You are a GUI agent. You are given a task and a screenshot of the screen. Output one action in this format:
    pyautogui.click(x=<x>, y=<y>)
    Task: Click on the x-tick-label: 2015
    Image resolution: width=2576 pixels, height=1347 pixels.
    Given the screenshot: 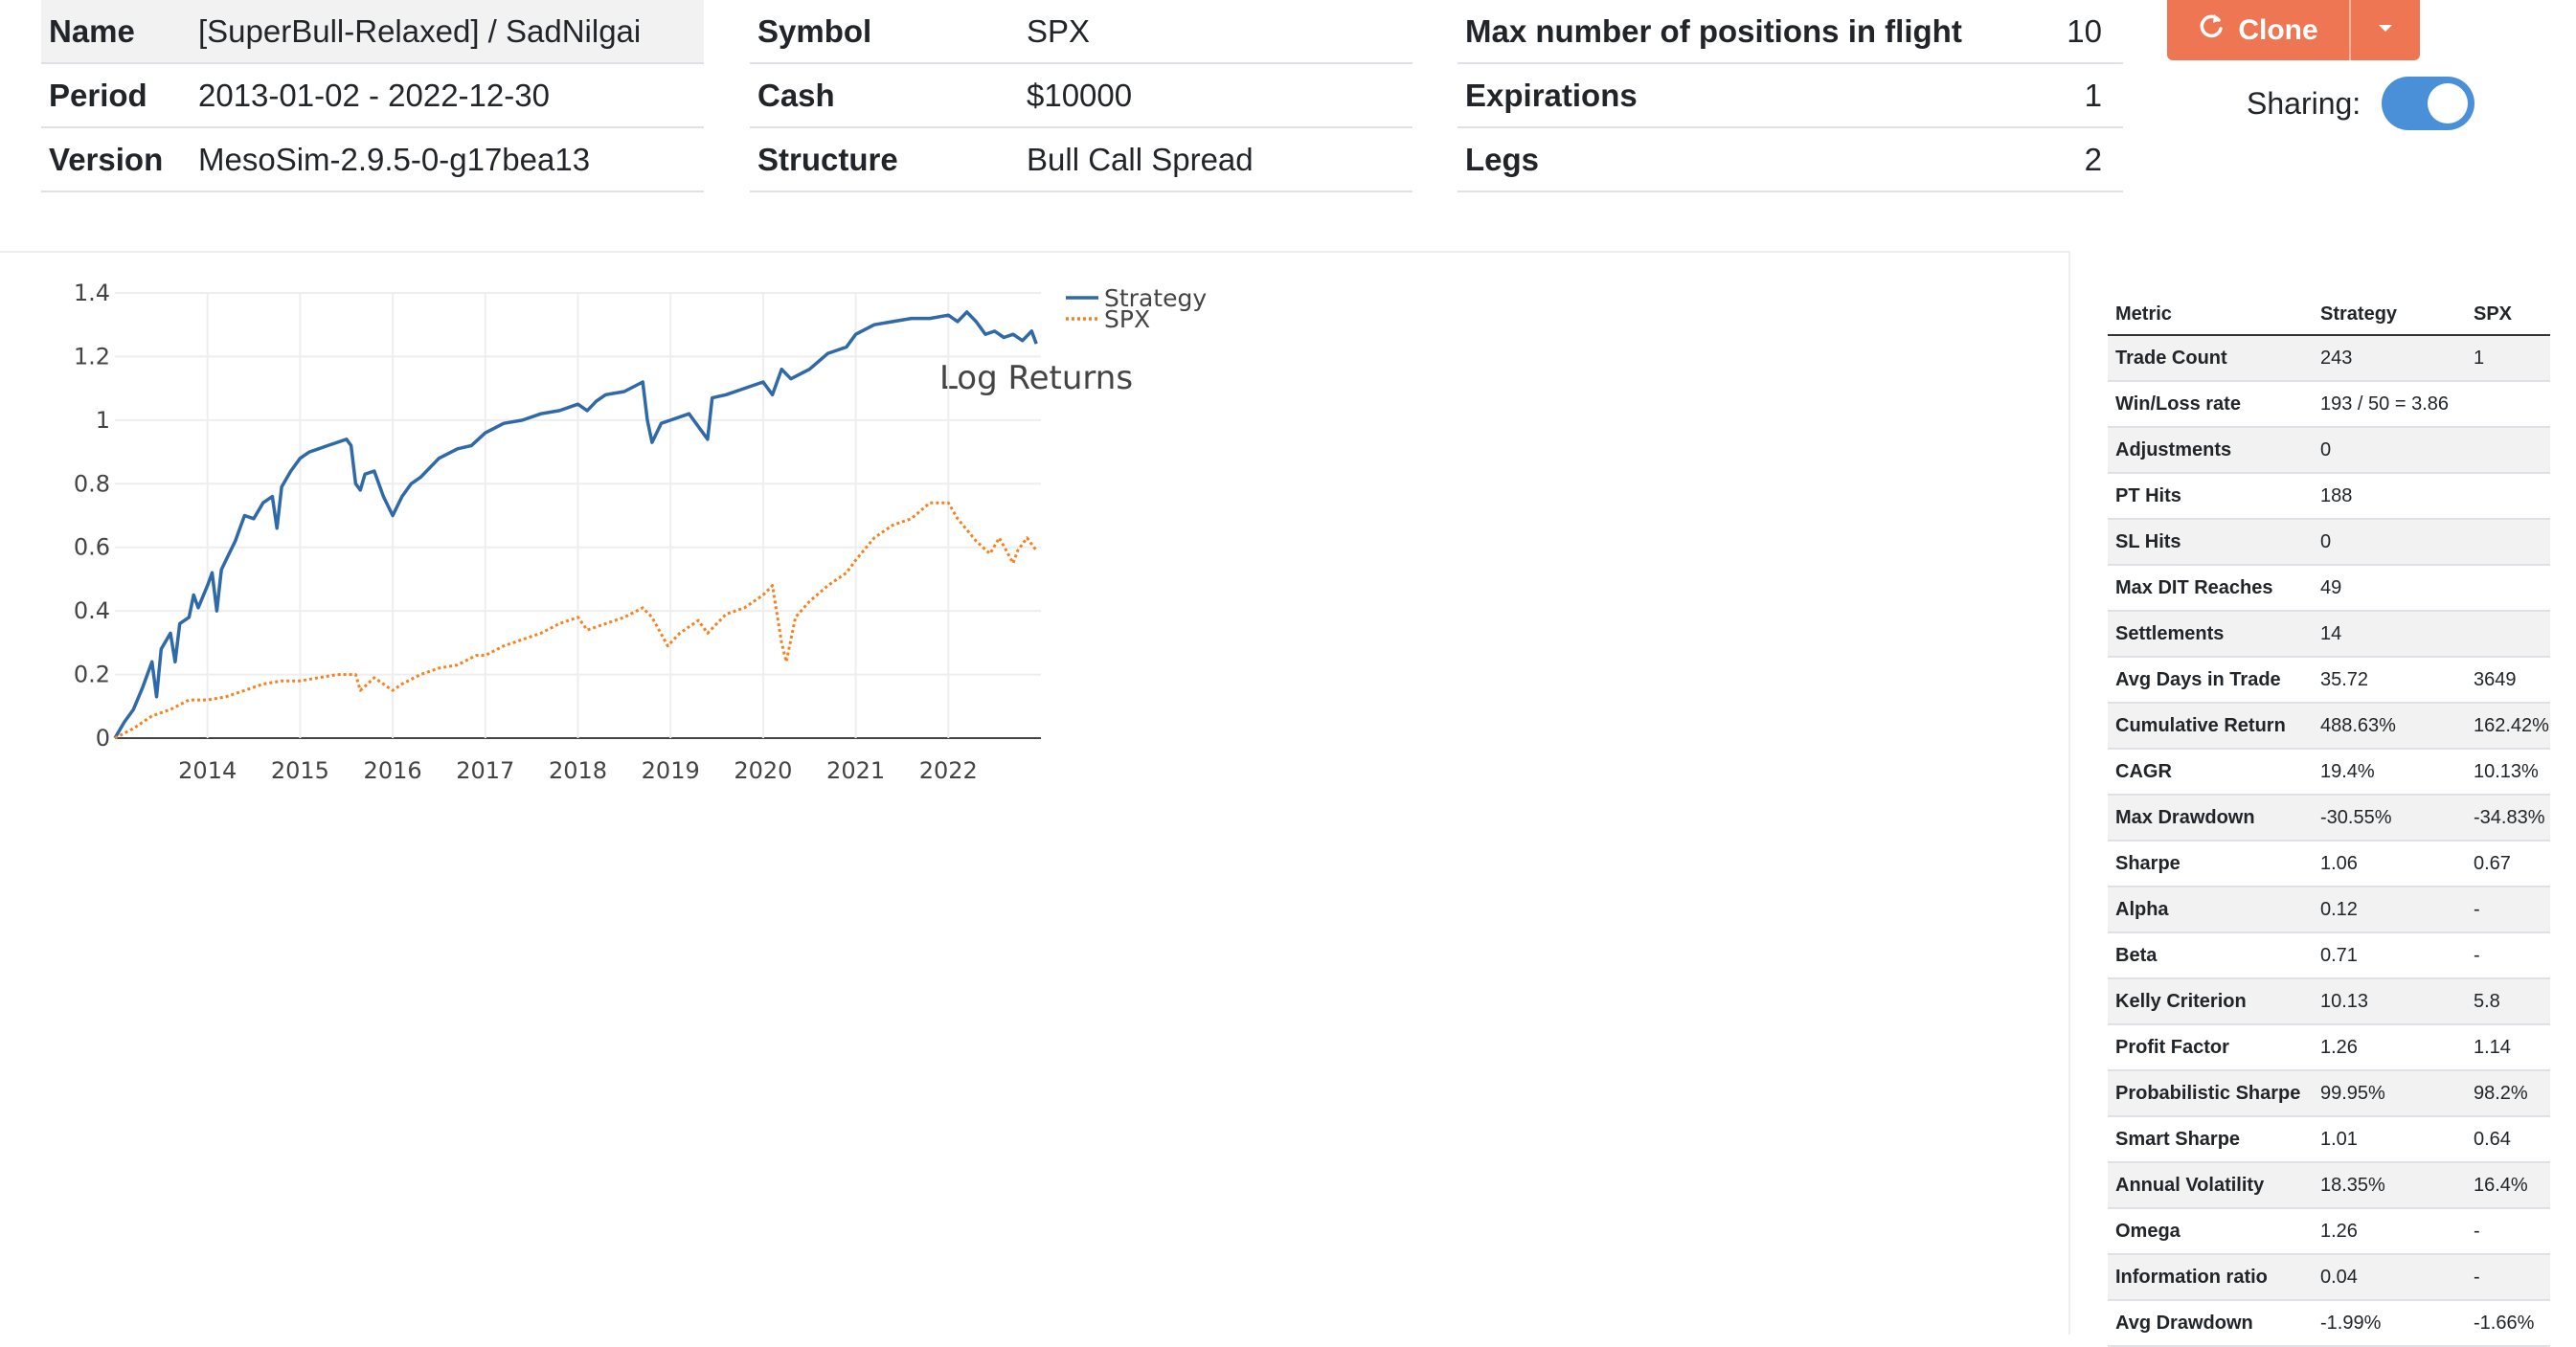 What is the action you would take?
    pyautogui.click(x=300, y=771)
    